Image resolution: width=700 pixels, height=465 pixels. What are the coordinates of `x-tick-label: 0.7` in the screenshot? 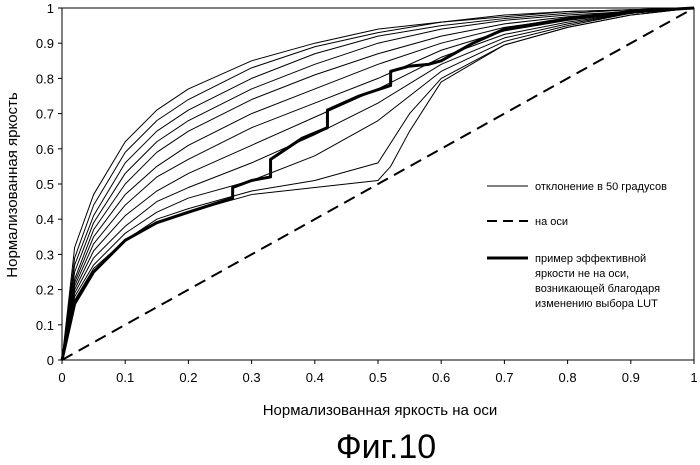 It's located at (504, 377).